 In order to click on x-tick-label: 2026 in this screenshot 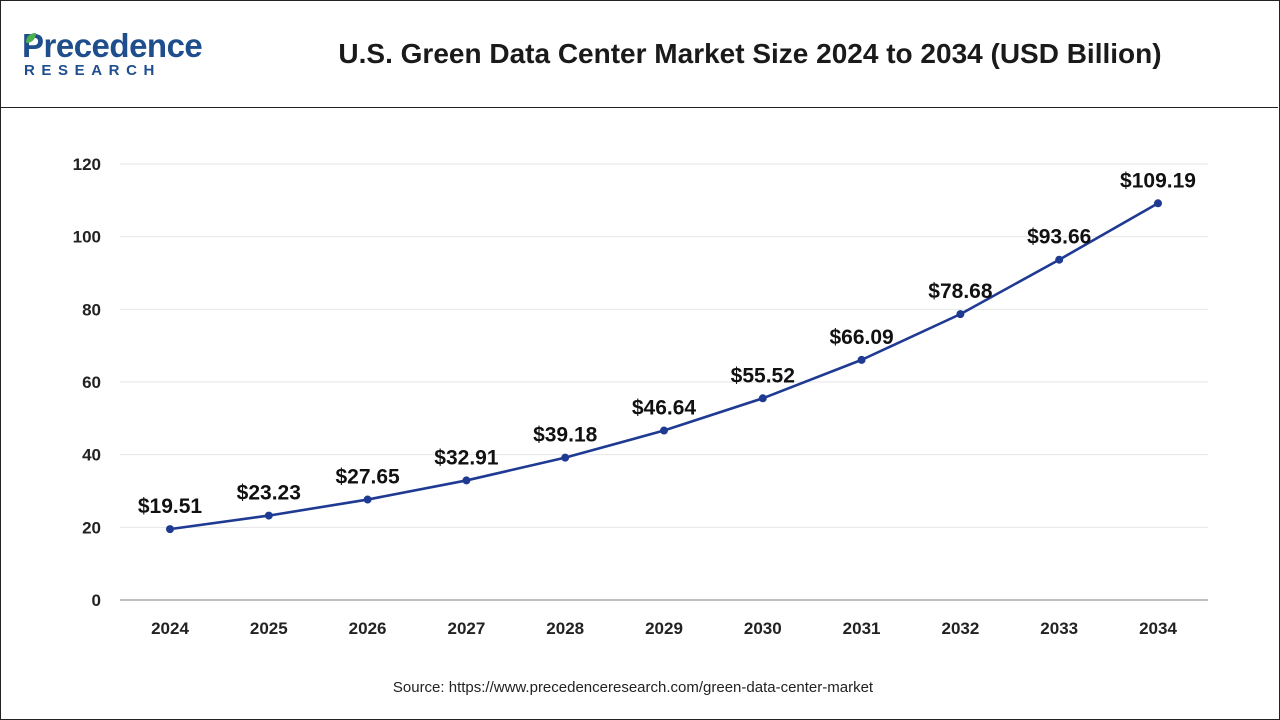, I will do `click(368, 628)`.